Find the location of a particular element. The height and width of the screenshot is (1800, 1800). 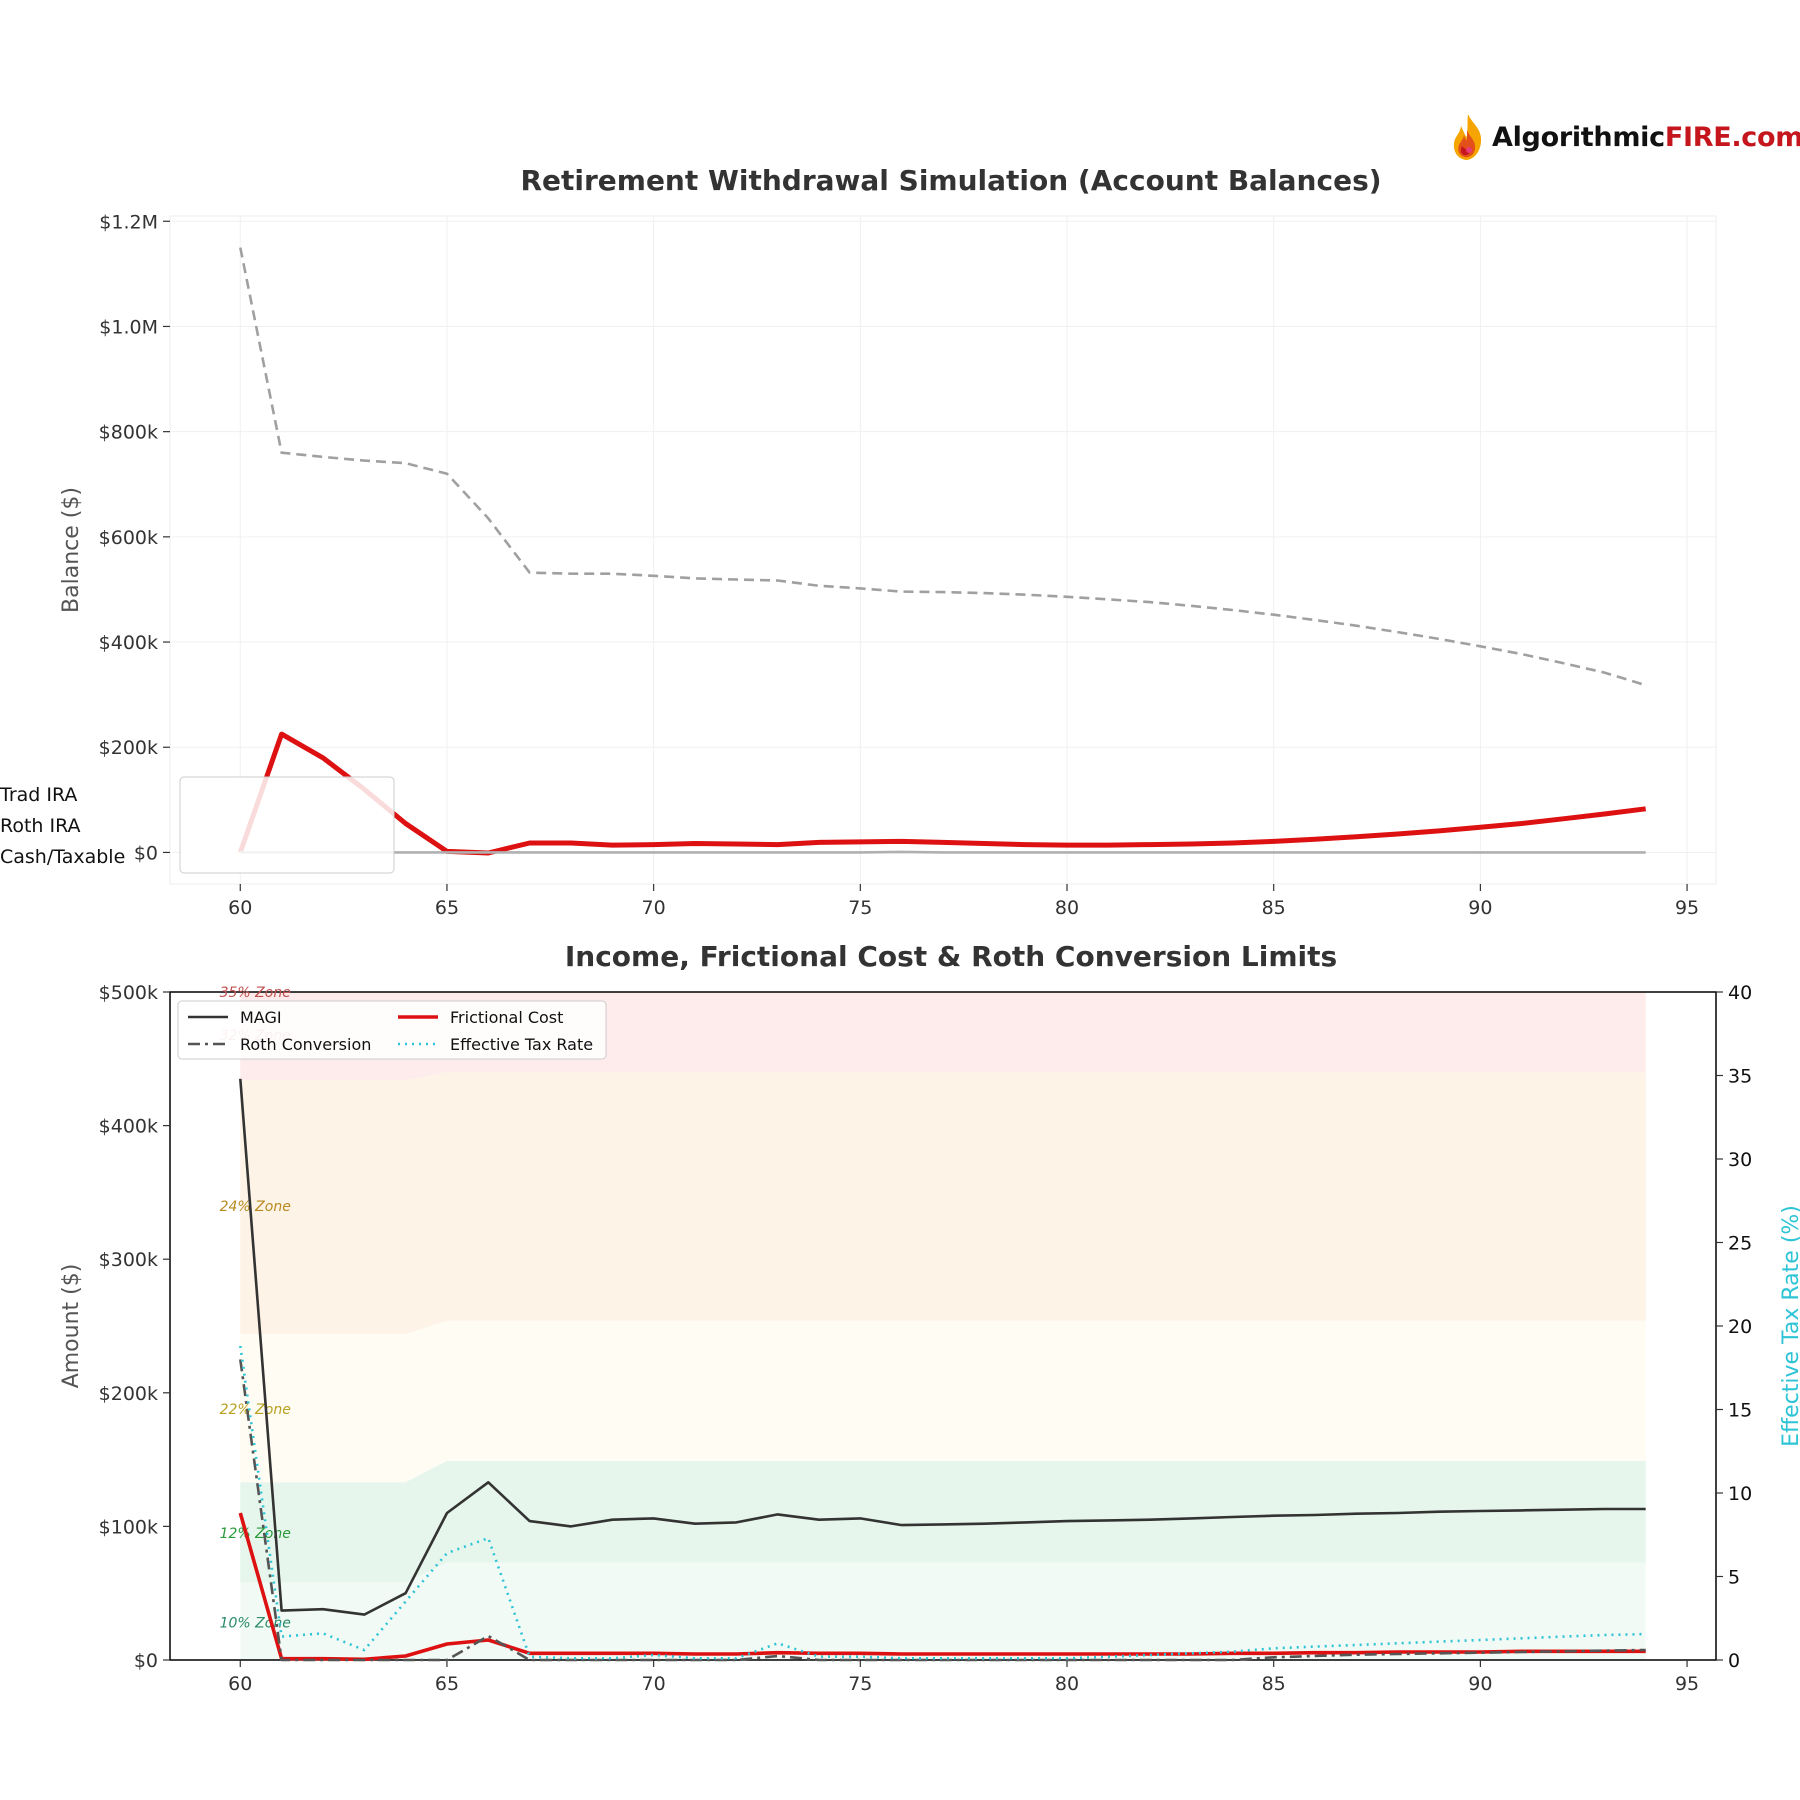

logo-suffix: FIRE.com is located at coordinates (1732, 137).